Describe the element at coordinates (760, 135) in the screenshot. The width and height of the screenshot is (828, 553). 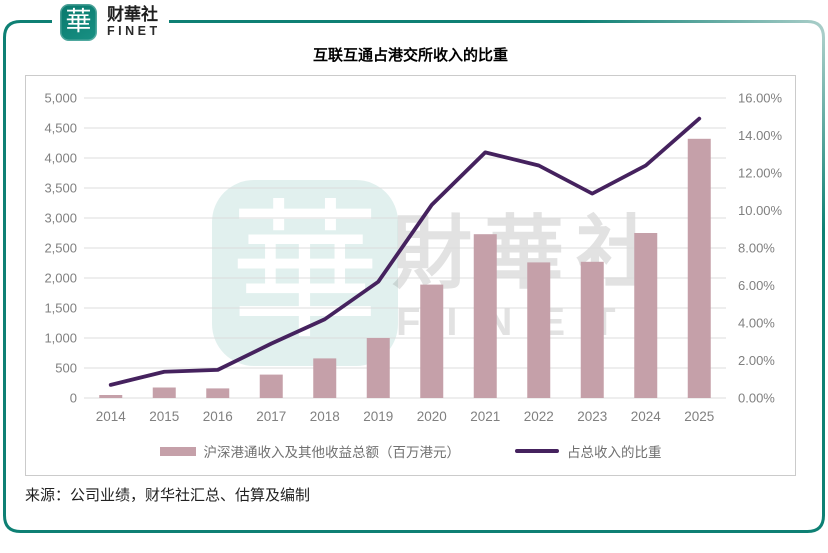
I see `svg-text: 14.00%` at that location.